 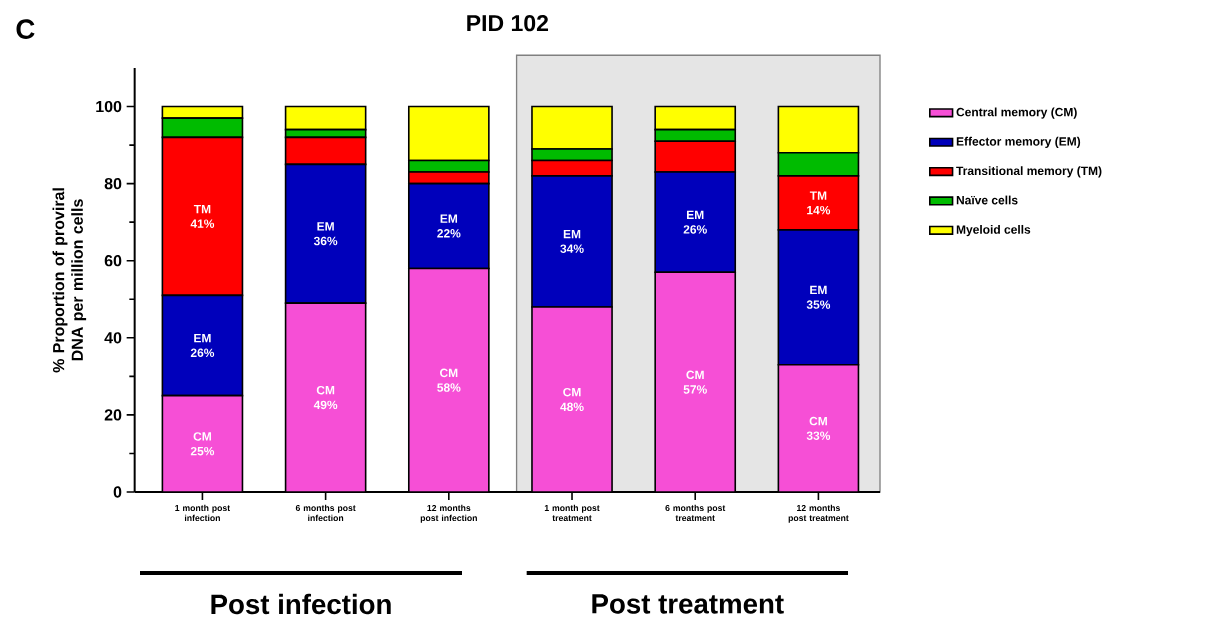 I want to click on data-label: CM 49%, so click(x=325, y=397).